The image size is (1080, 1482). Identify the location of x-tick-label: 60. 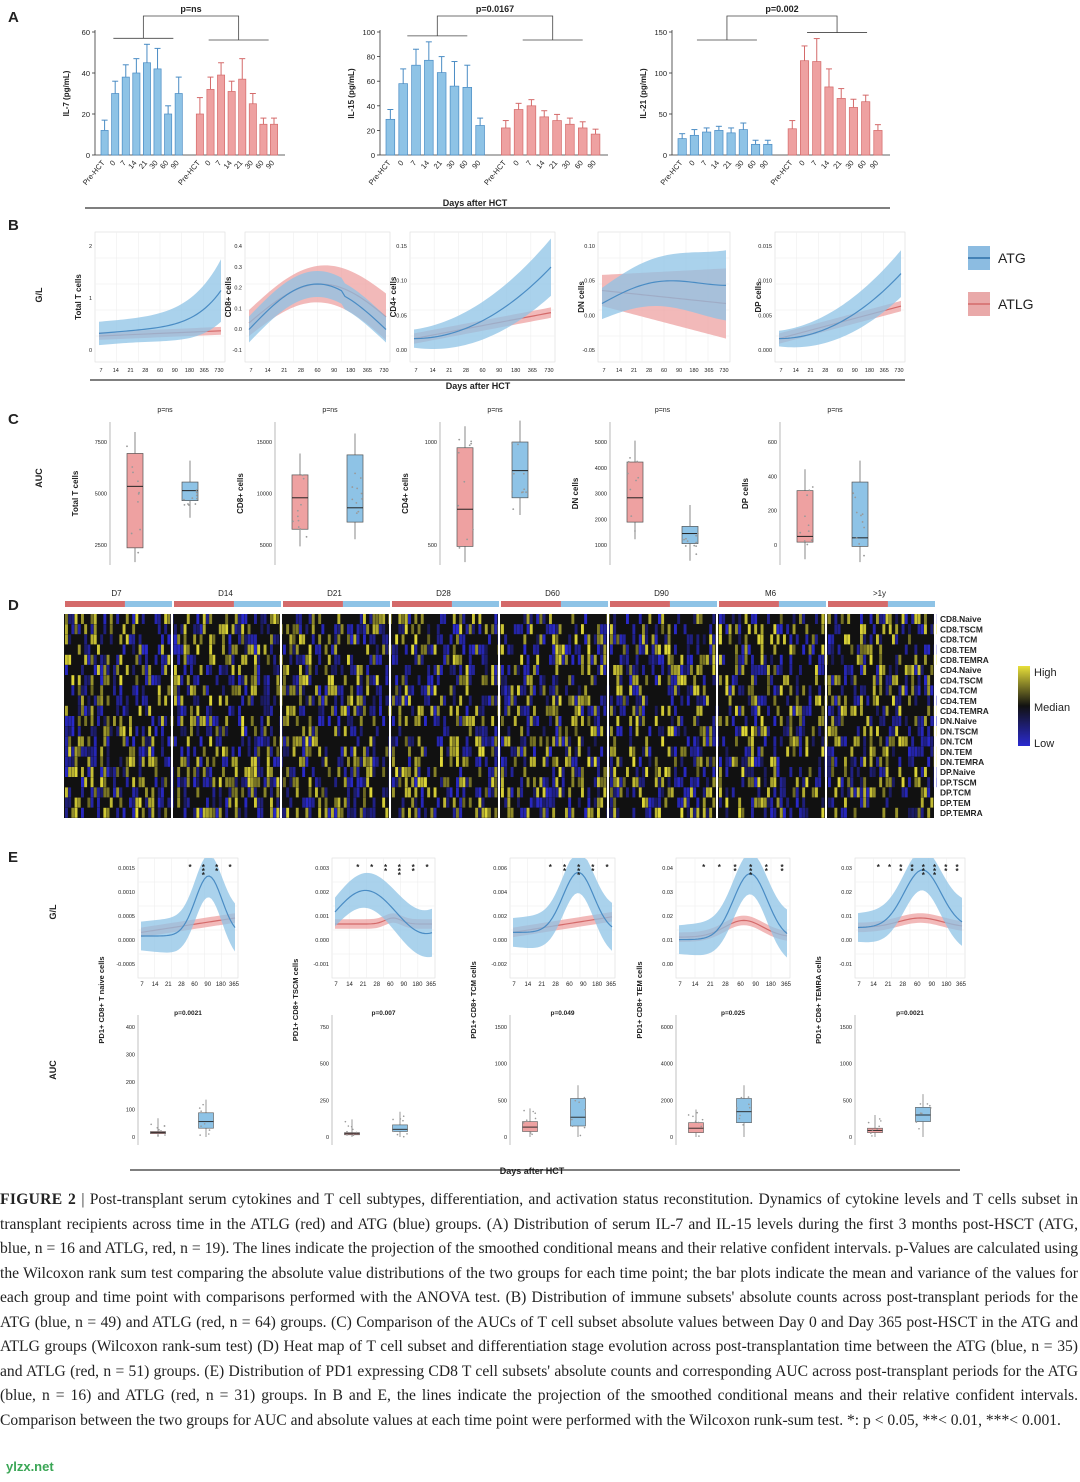
(569, 985).